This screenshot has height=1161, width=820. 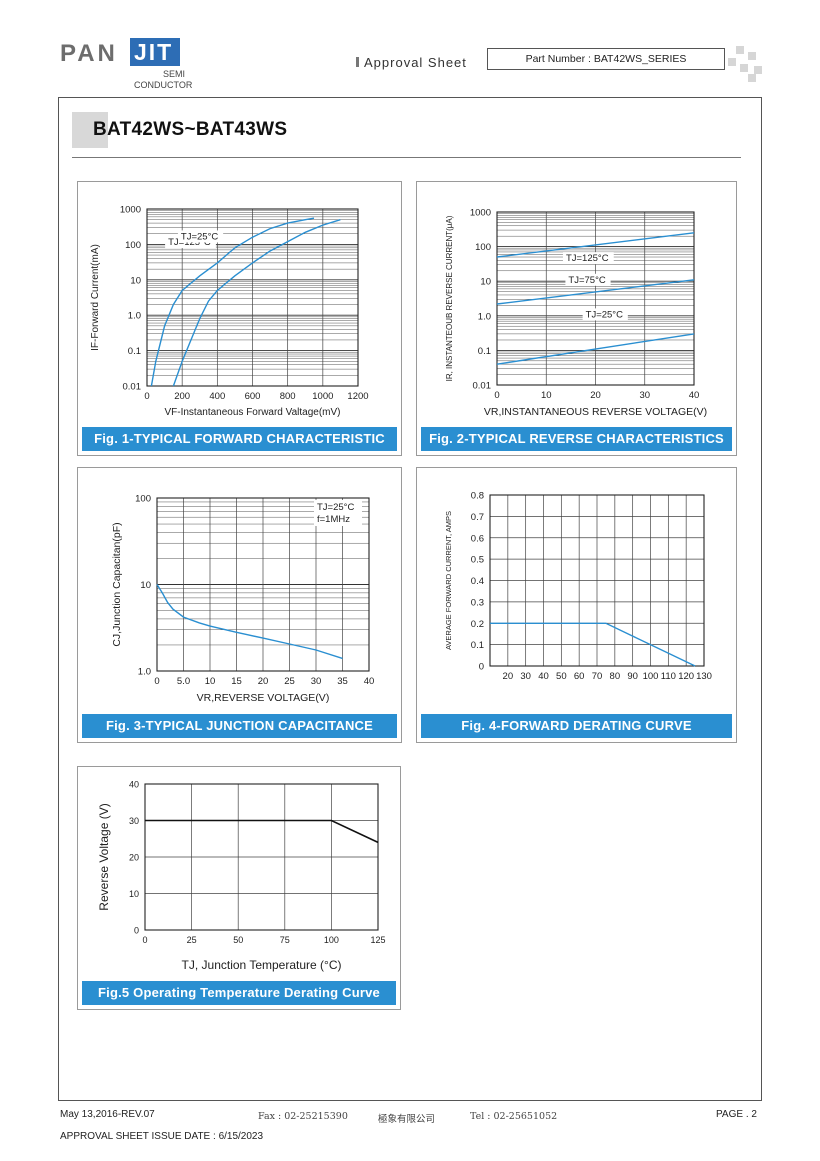 What do you see at coordinates (615, 676) in the screenshot?
I see `x-tick-label: 80` at bounding box center [615, 676].